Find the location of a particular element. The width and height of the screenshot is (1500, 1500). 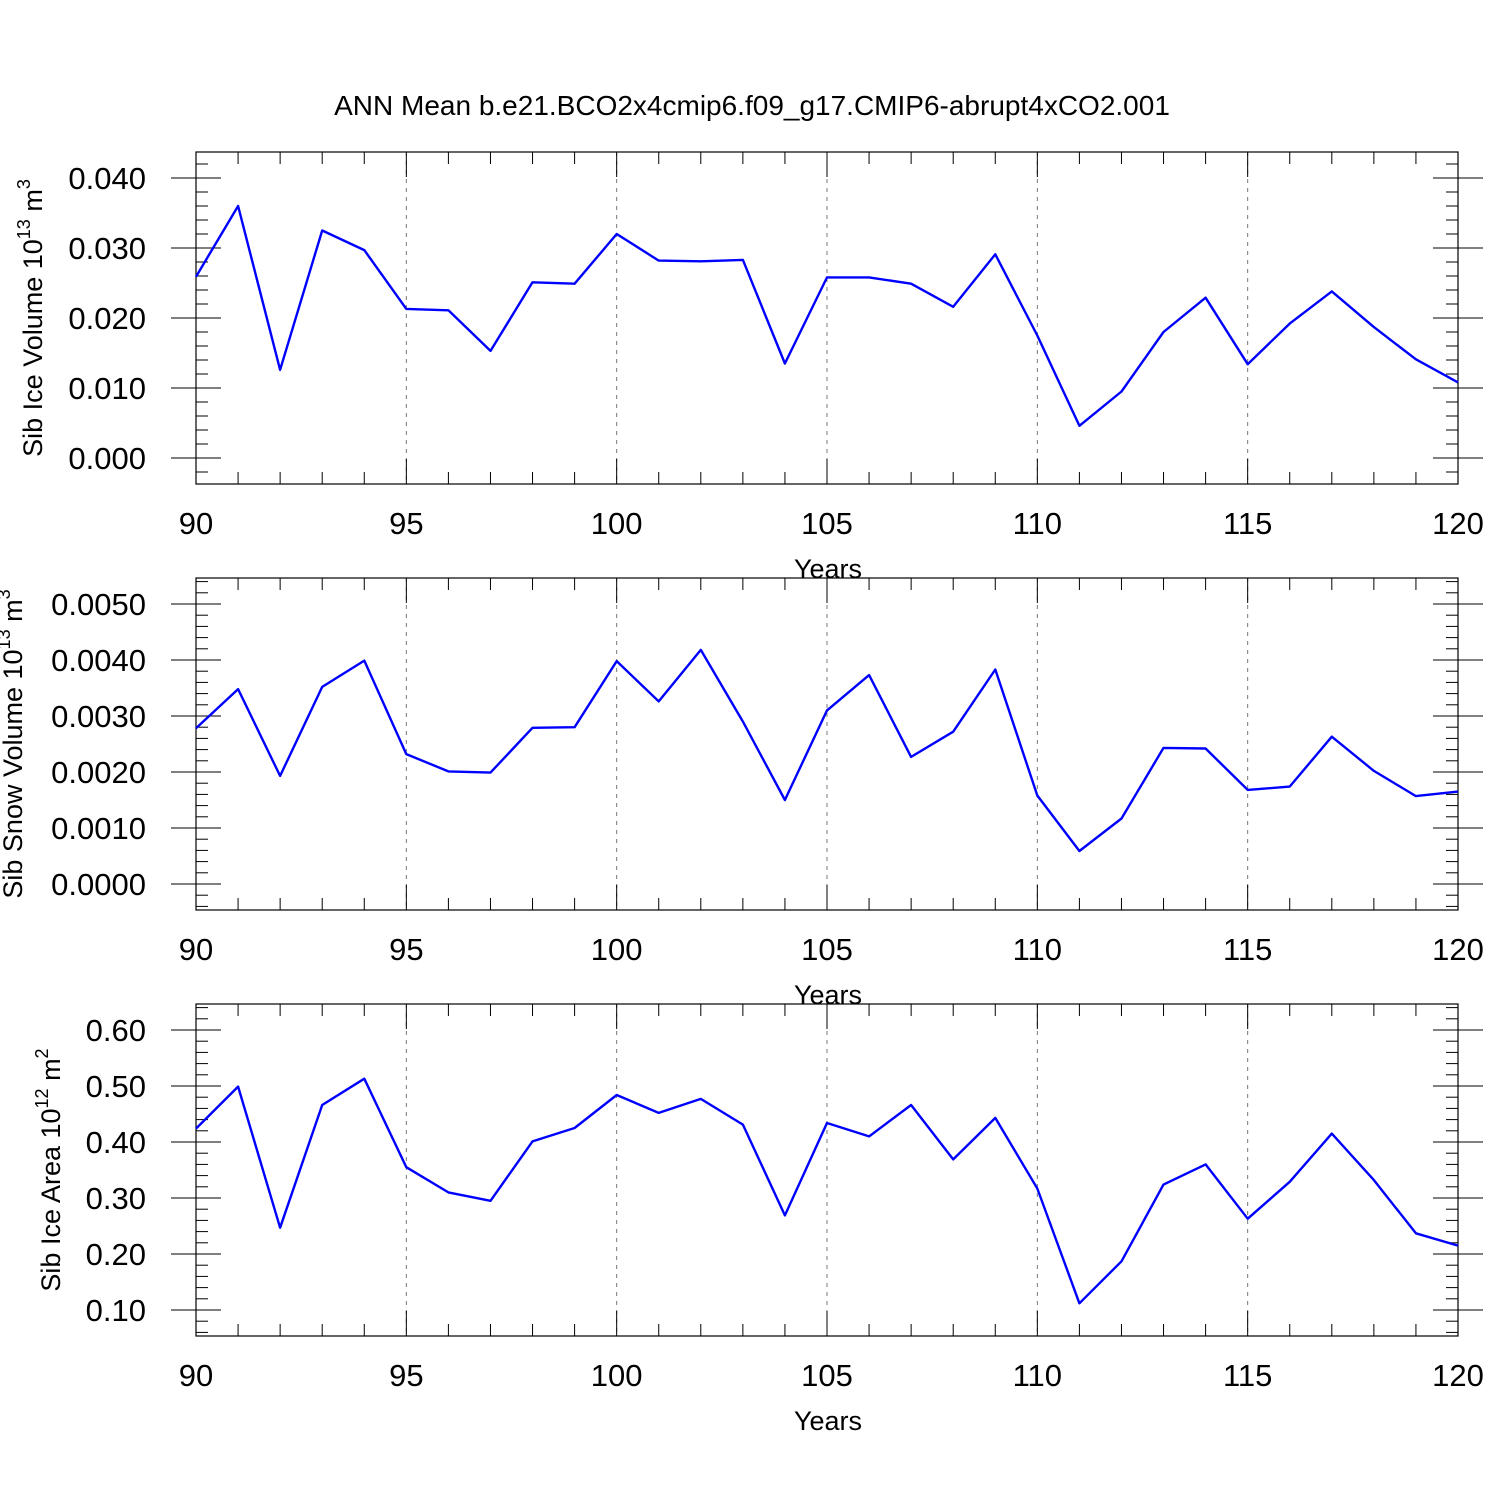

y-tick-label: 0.0050 is located at coordinates (98, 604).